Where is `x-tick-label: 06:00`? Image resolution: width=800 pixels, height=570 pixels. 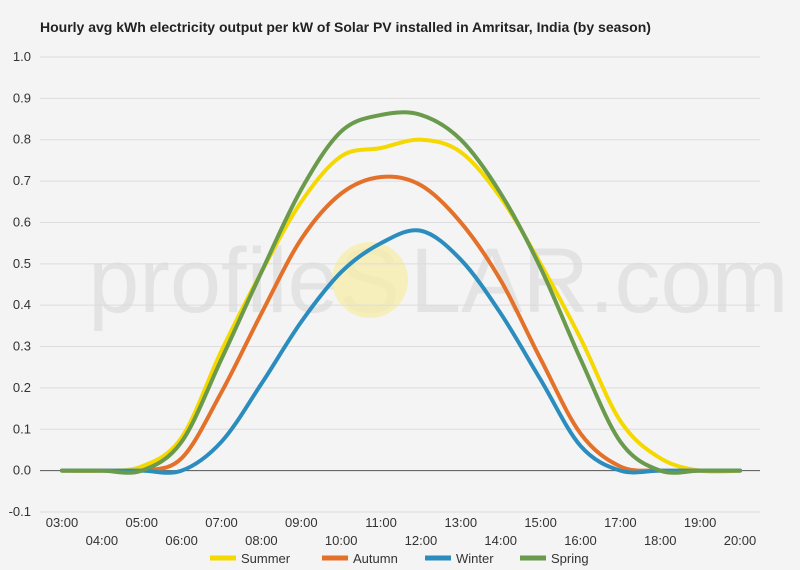
x-tick-label: 06:00 is located at coordinates (181, 540).